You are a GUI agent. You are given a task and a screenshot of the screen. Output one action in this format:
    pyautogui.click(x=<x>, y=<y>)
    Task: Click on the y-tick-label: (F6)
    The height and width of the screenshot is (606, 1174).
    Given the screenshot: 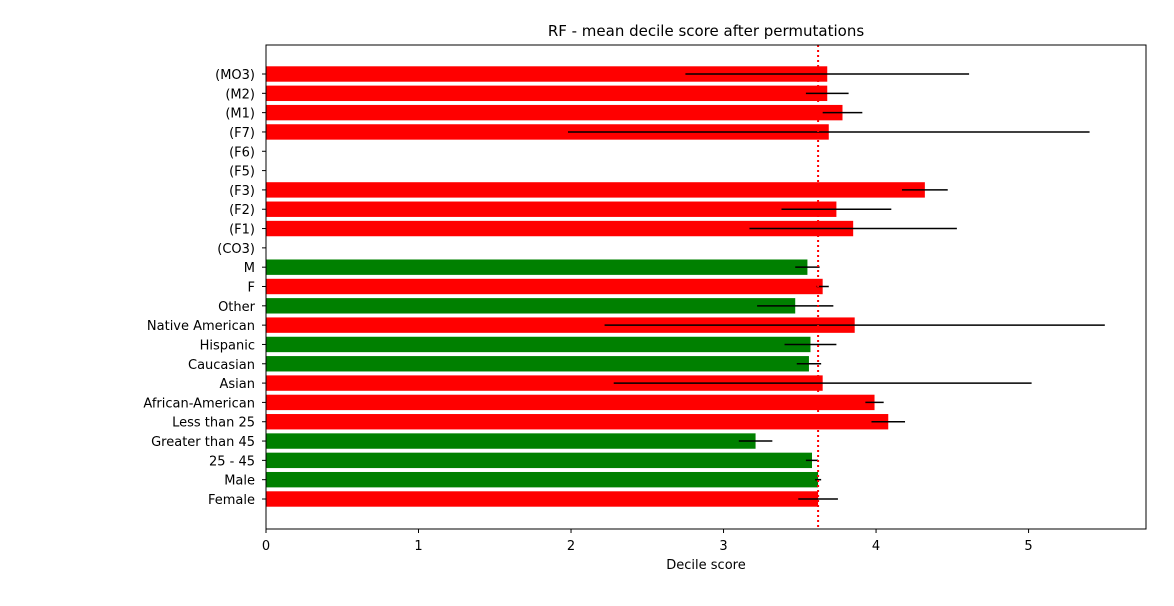 What is the action you would take?
    pyautogui.click(x=242, y=152)
    